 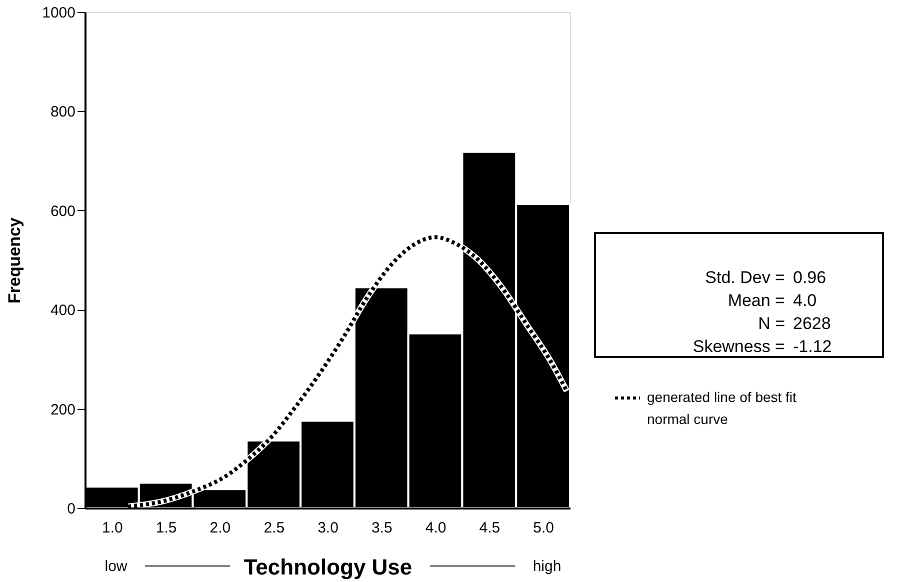 What do you see at coordinates (547, 566) in the screenshot?
I see `text: high` at bounding box center [547, 566].